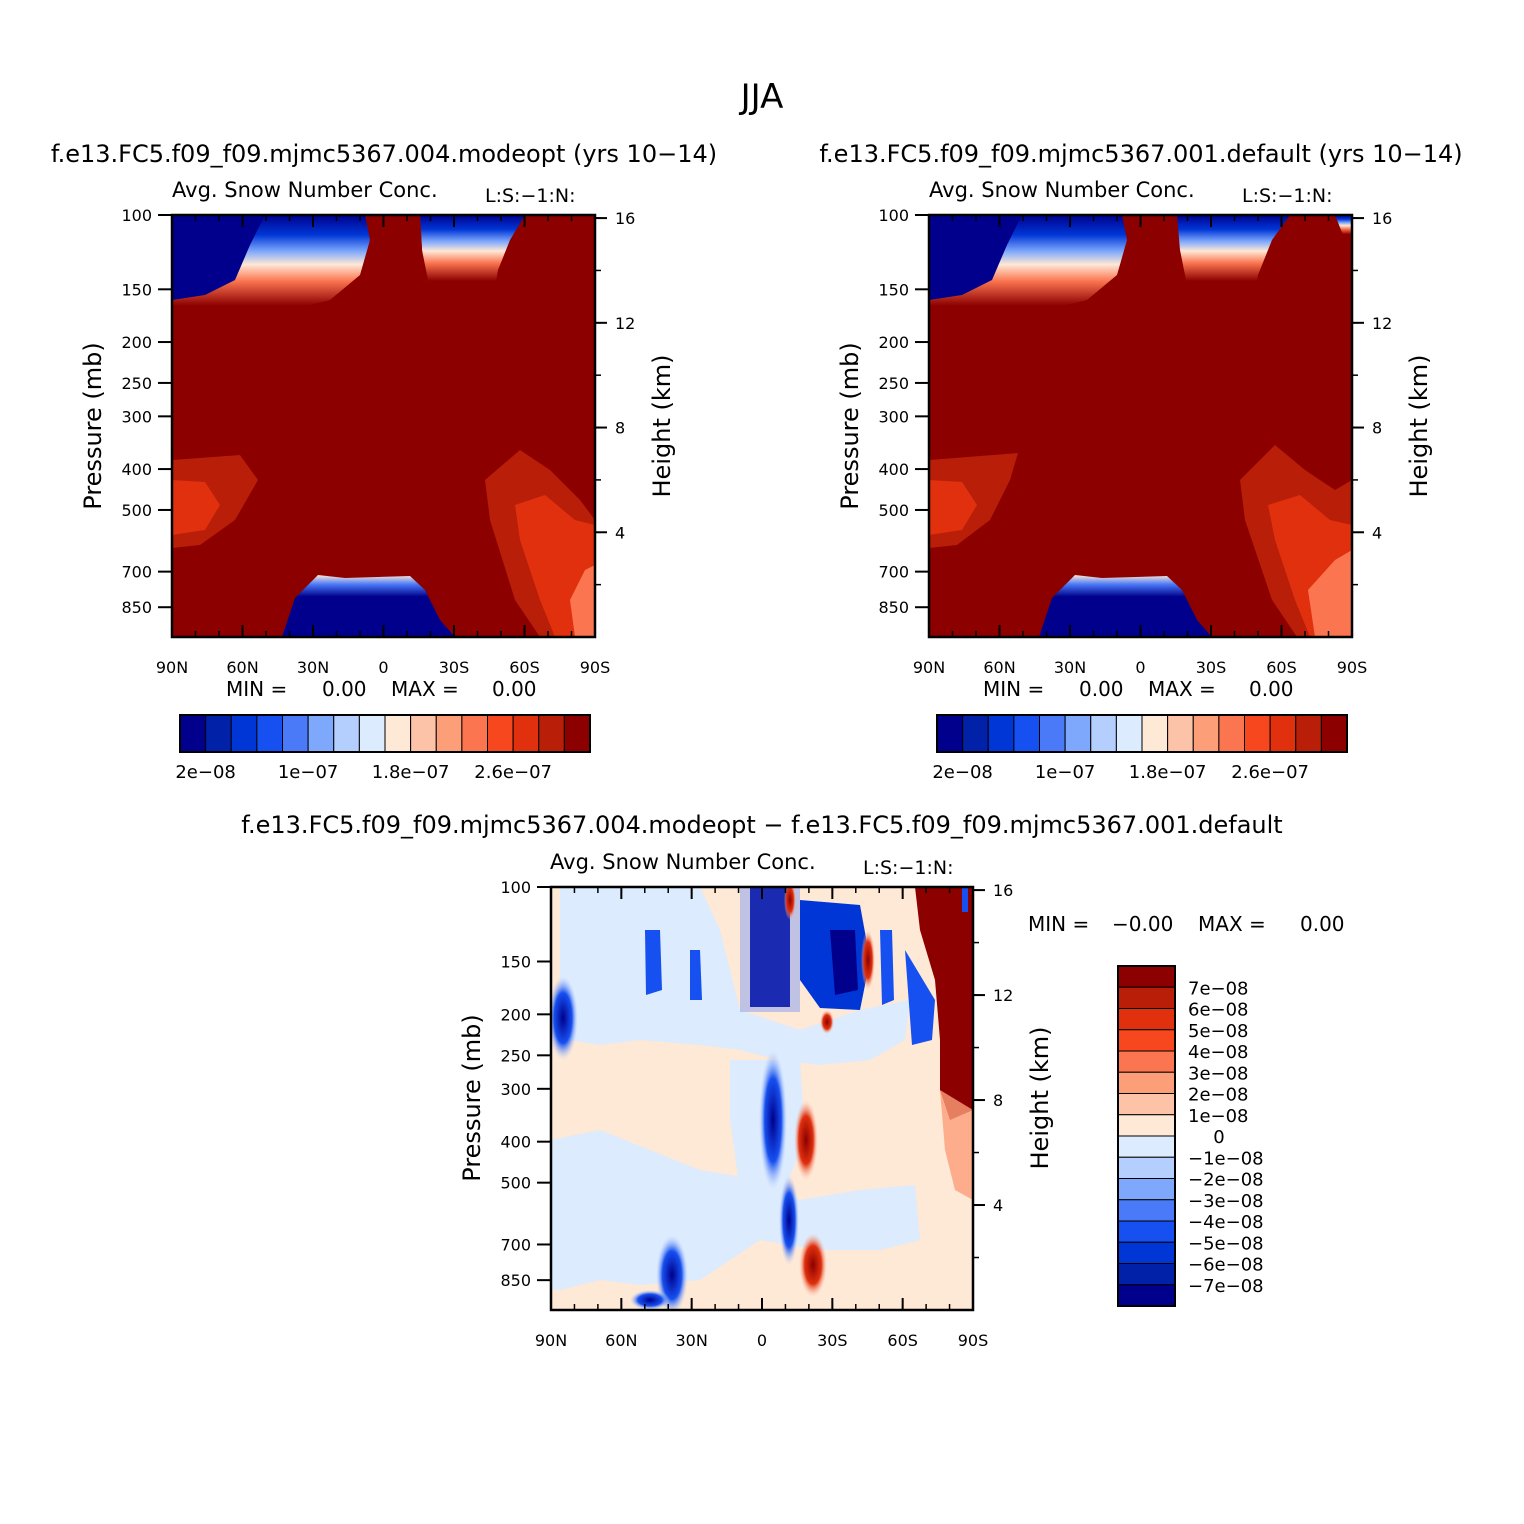  What do you see at coordinates (735, 1210) in the screenshot?
I see `neg-light-band-lower` at bounding box center [735, 1210].